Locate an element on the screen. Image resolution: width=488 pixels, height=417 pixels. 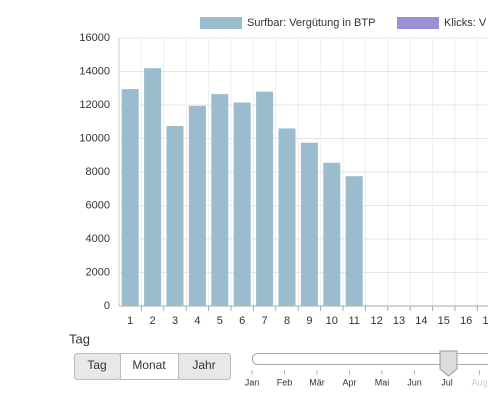
period-button-label: Jahr is located at coordinates (203, 365).